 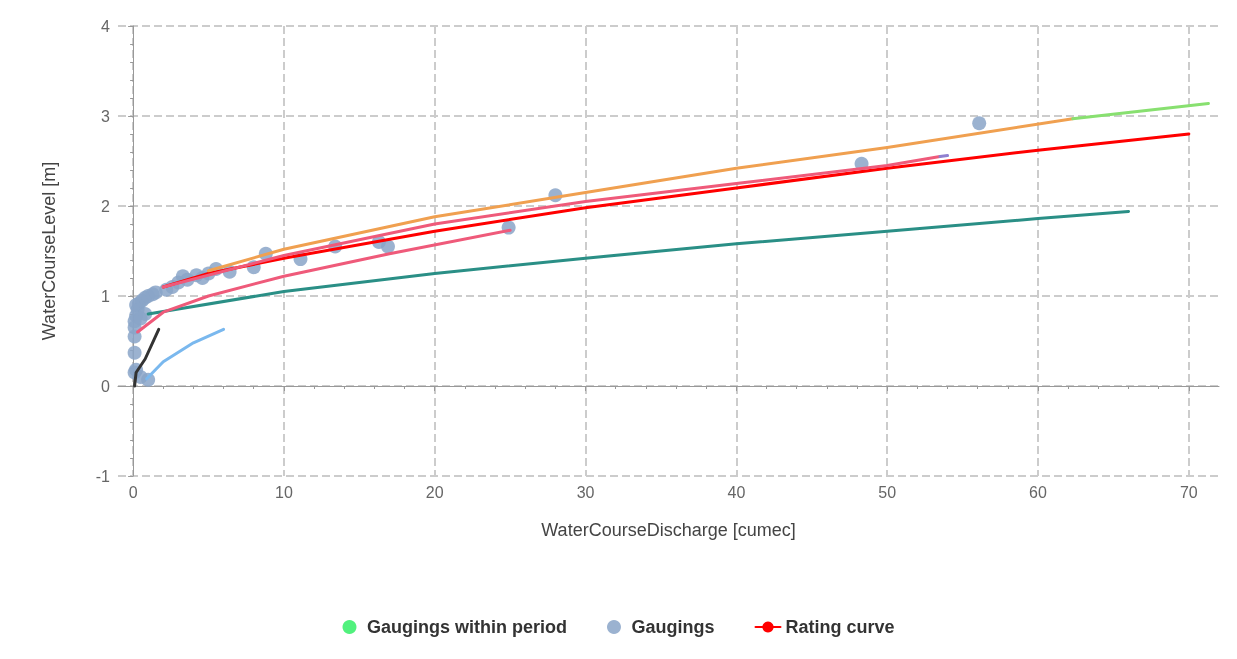 What do you see at coordinates (133, 492) in the screenshot?
I see `x-tick-label: 0` at bounding box center [133, 492].